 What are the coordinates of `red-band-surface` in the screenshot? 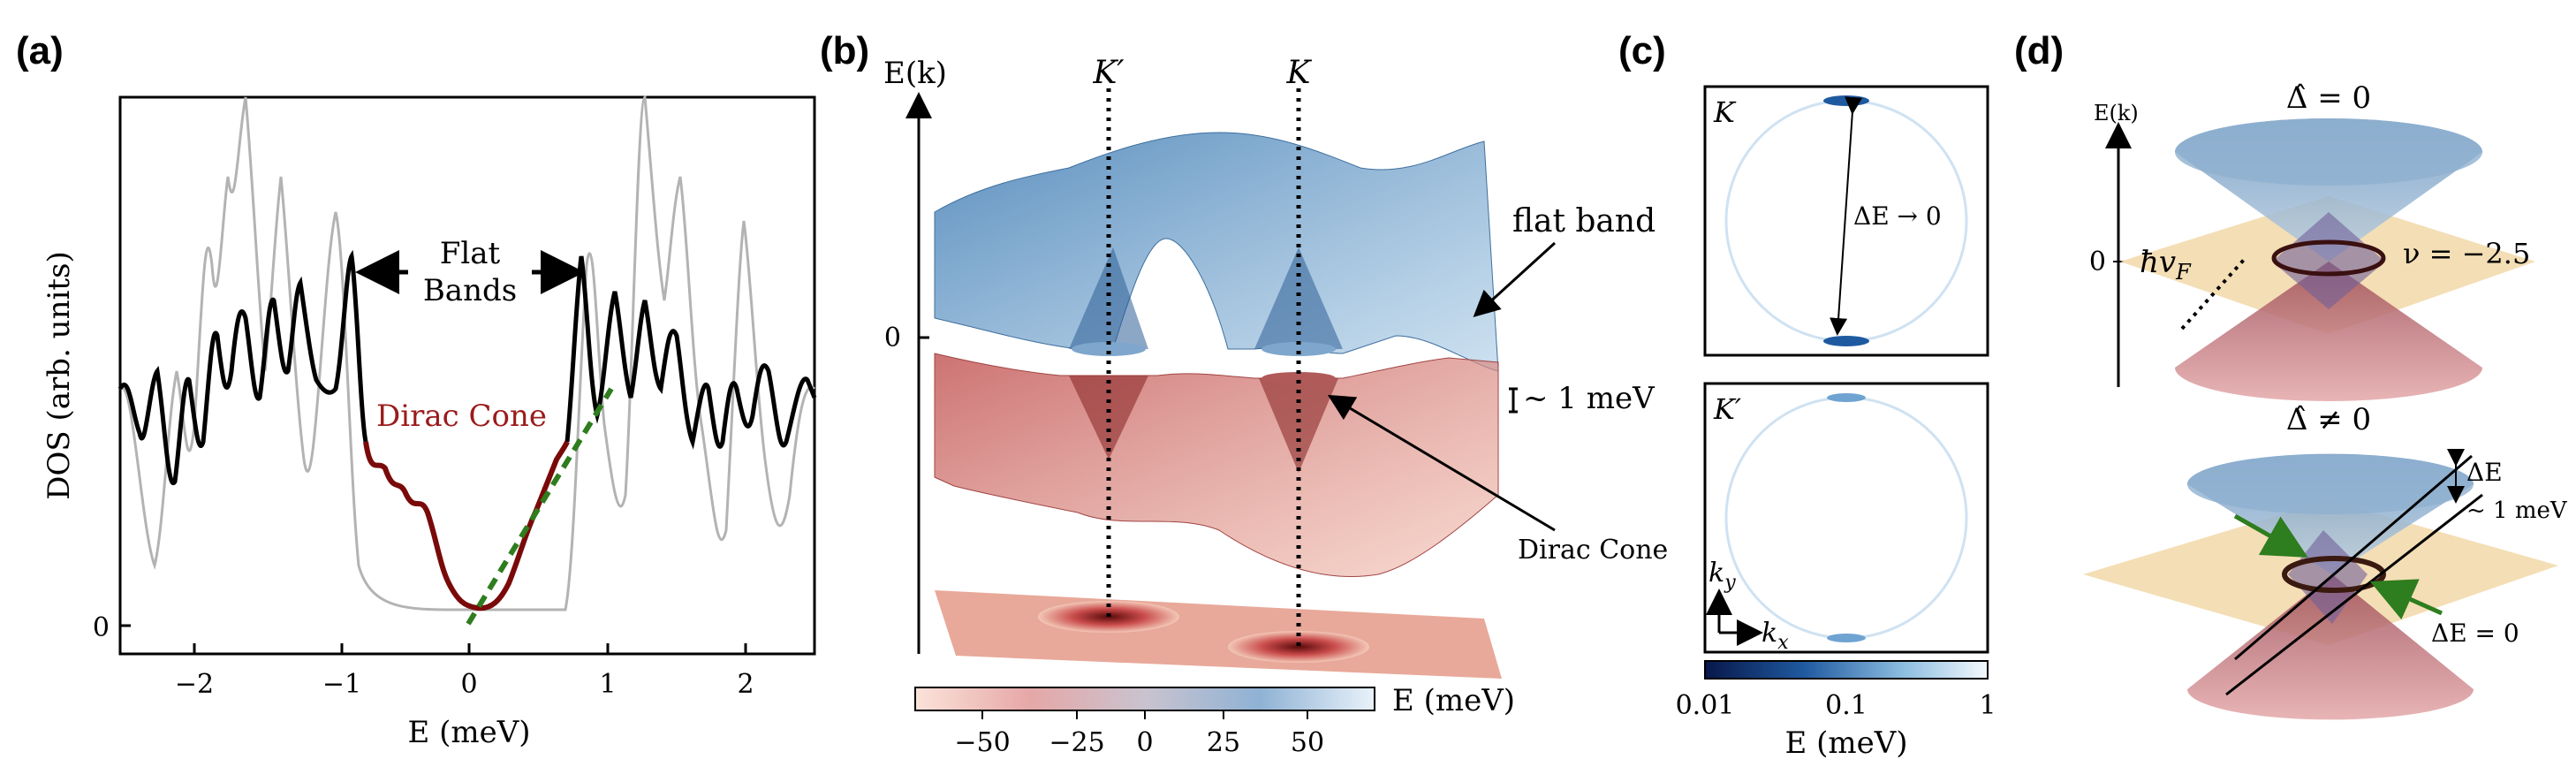 It's located at (1217, 465).